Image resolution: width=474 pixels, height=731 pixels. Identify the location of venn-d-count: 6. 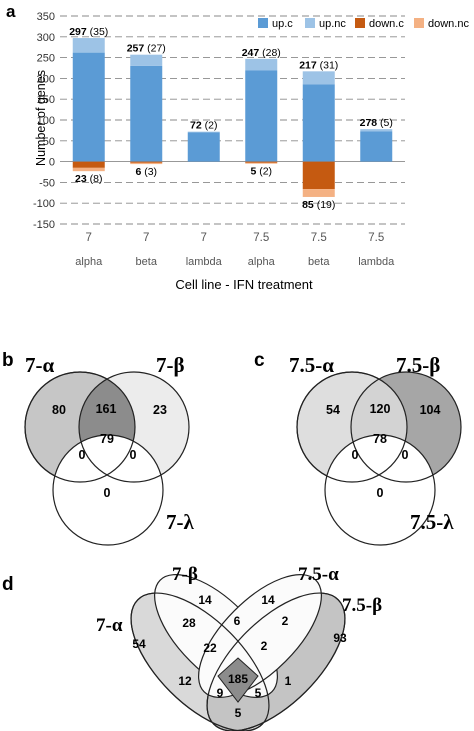
(237, 621).